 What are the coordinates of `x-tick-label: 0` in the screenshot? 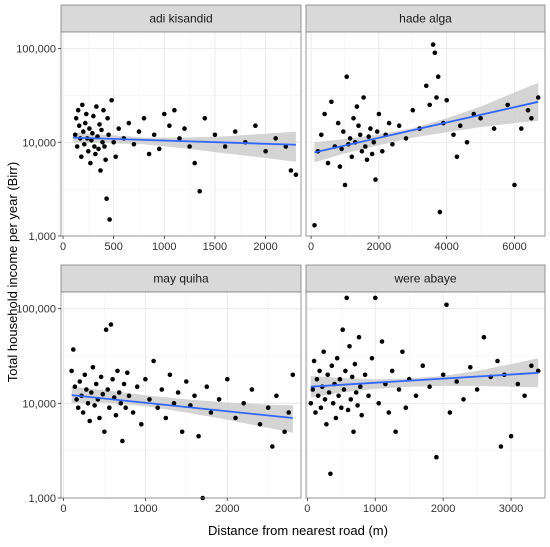 It's located at (311, 247).